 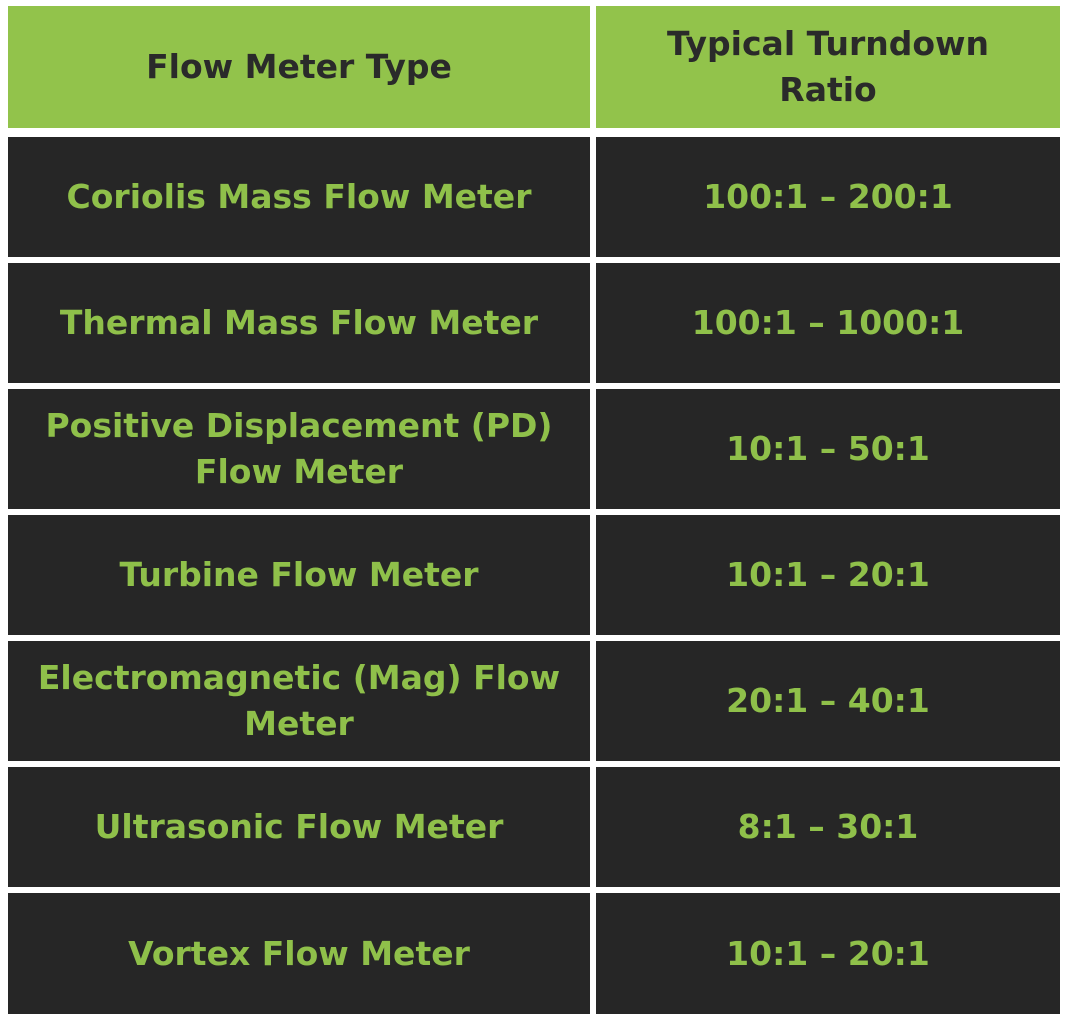 What do you see at coordinates (299, 67) in the screenshot?
I see `header-flow-meter-type: Flow Meter Type` at bounding box center [299, 67].